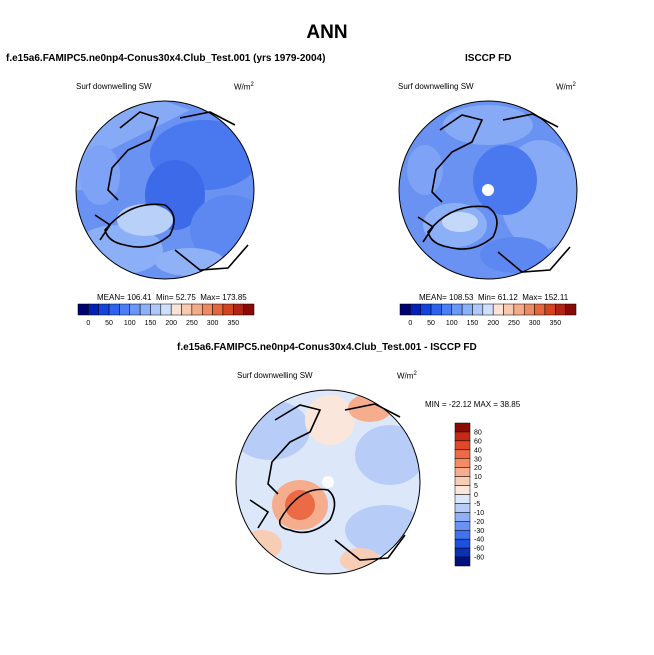 This screenshot has height=655, width=654. What do you see at coordinates (275, 375) in the screenshot?
I see `panel-3-variable: Surf downwelling SW` at bounding box center [275, 375].